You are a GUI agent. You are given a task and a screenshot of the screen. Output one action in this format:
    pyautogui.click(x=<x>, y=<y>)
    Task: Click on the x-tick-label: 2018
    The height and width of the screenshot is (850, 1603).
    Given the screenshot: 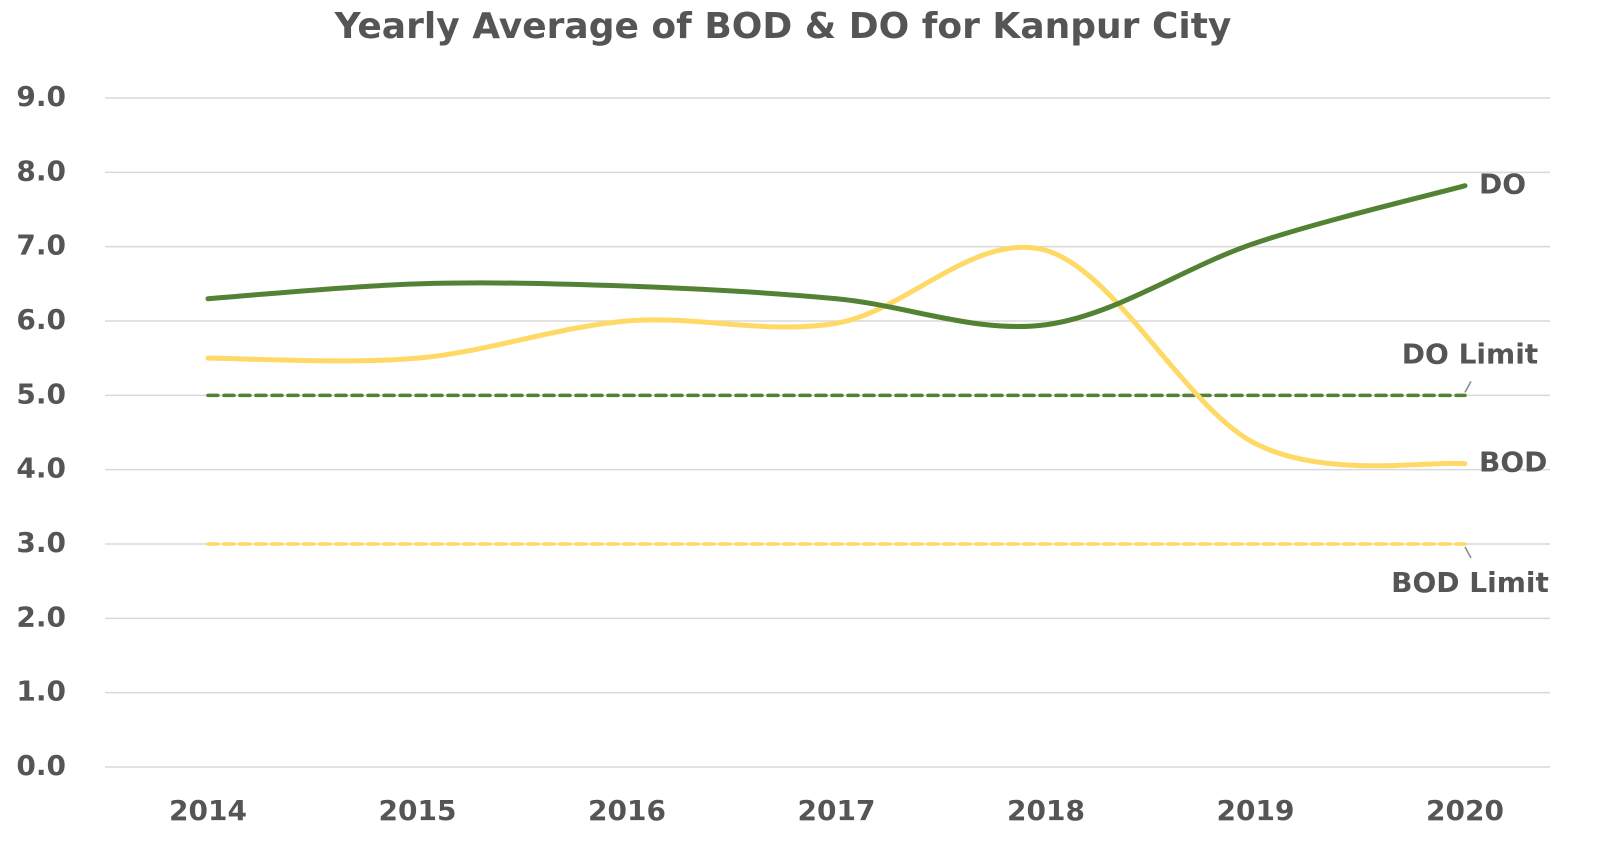 What is the action you would take?
    pyautogui.click(x=1046, y=810)
    